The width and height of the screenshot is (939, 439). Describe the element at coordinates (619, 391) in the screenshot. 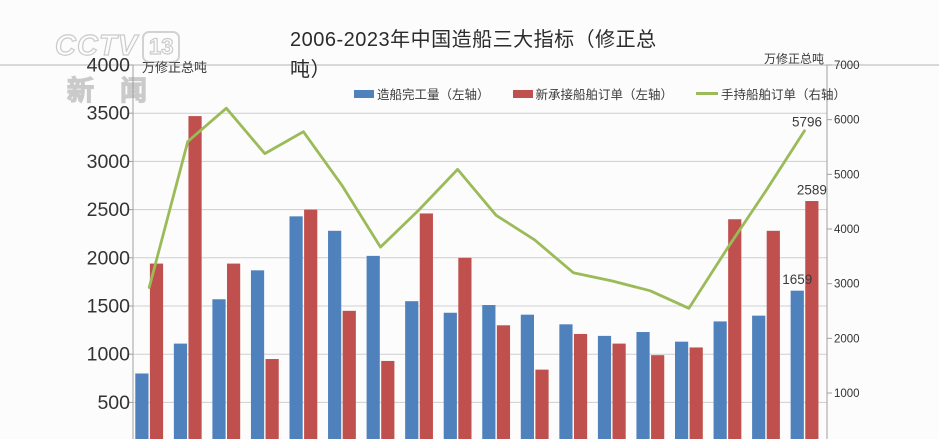

I see `bar-new-orders-2018` at that location.